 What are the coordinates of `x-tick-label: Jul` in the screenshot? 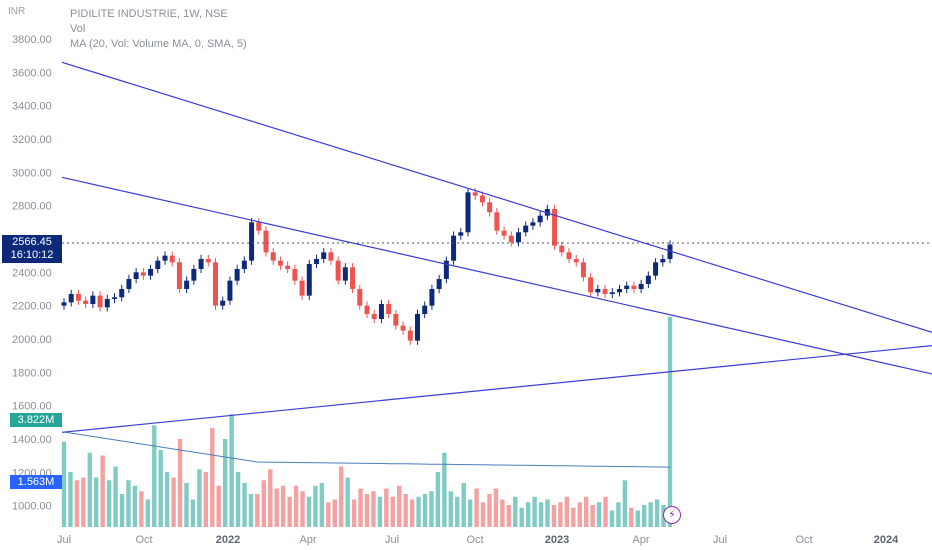 It's located at (392, 540).